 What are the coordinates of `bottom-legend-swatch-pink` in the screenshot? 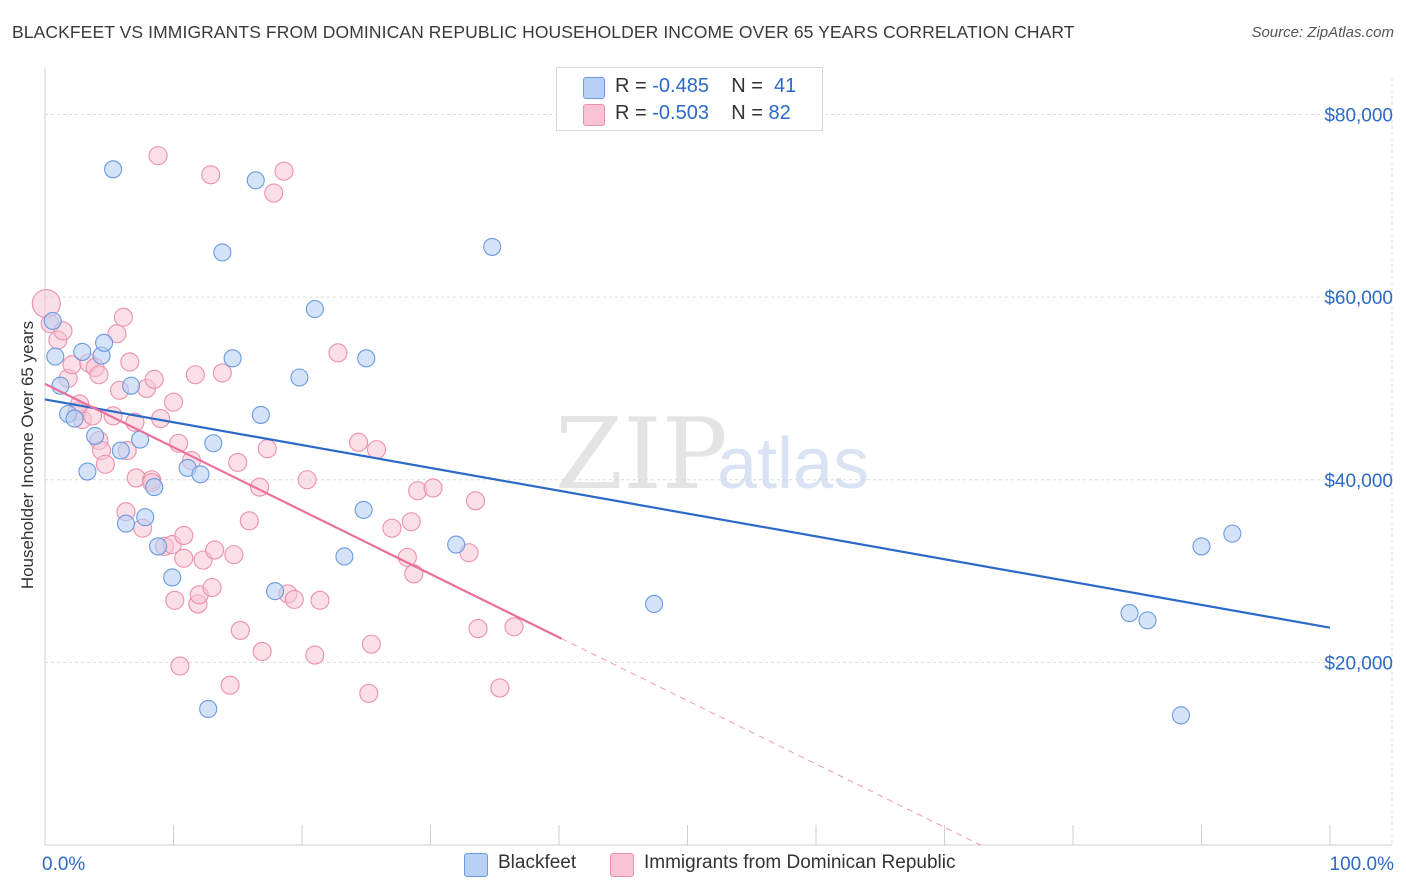 It's located at (622, 865).